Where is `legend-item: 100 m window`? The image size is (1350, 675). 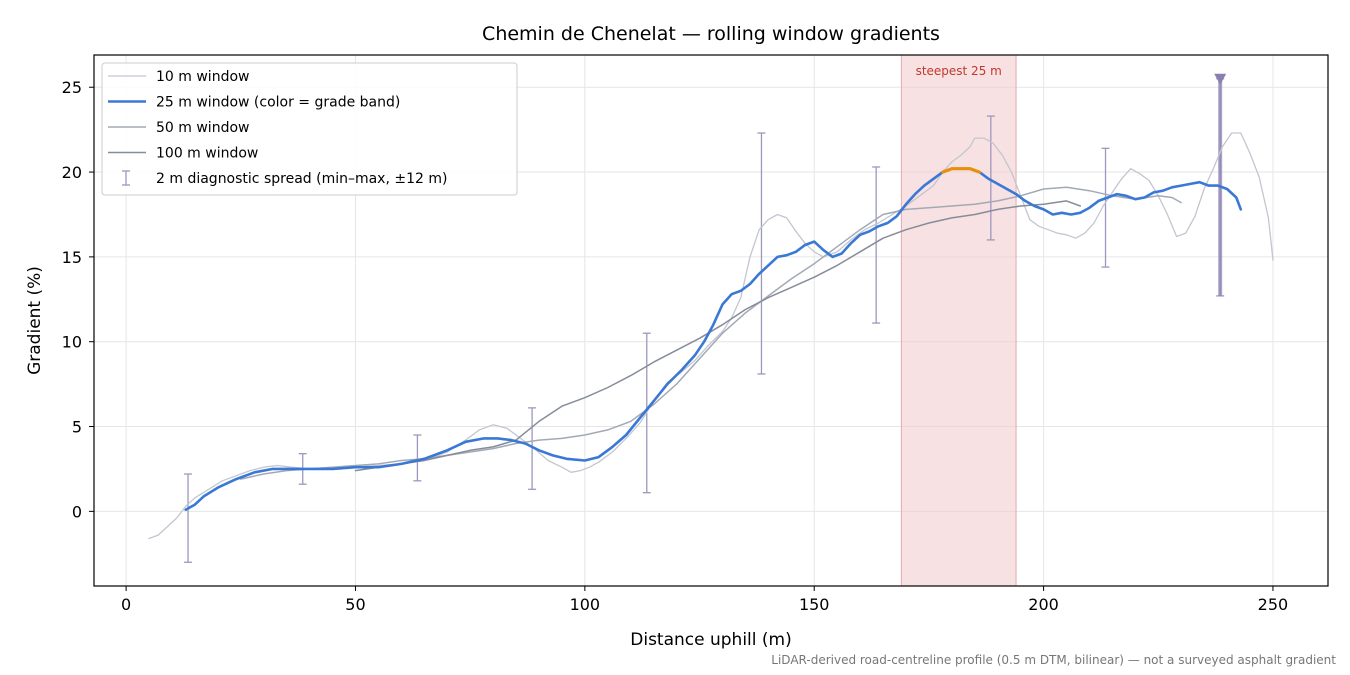
legend-item: 100 m window is located at coordinates (183, 154).